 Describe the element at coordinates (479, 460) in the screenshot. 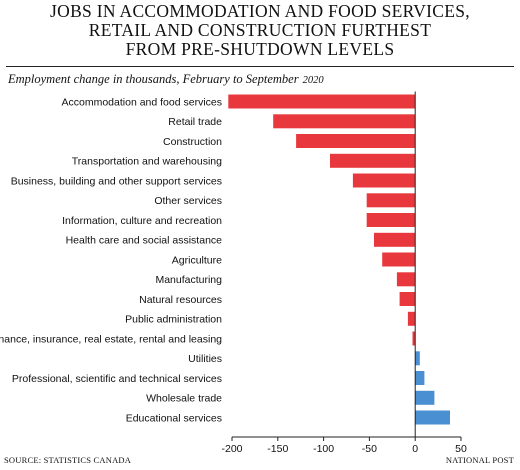

I see `credit-note: NATIONAL POST` at that location.